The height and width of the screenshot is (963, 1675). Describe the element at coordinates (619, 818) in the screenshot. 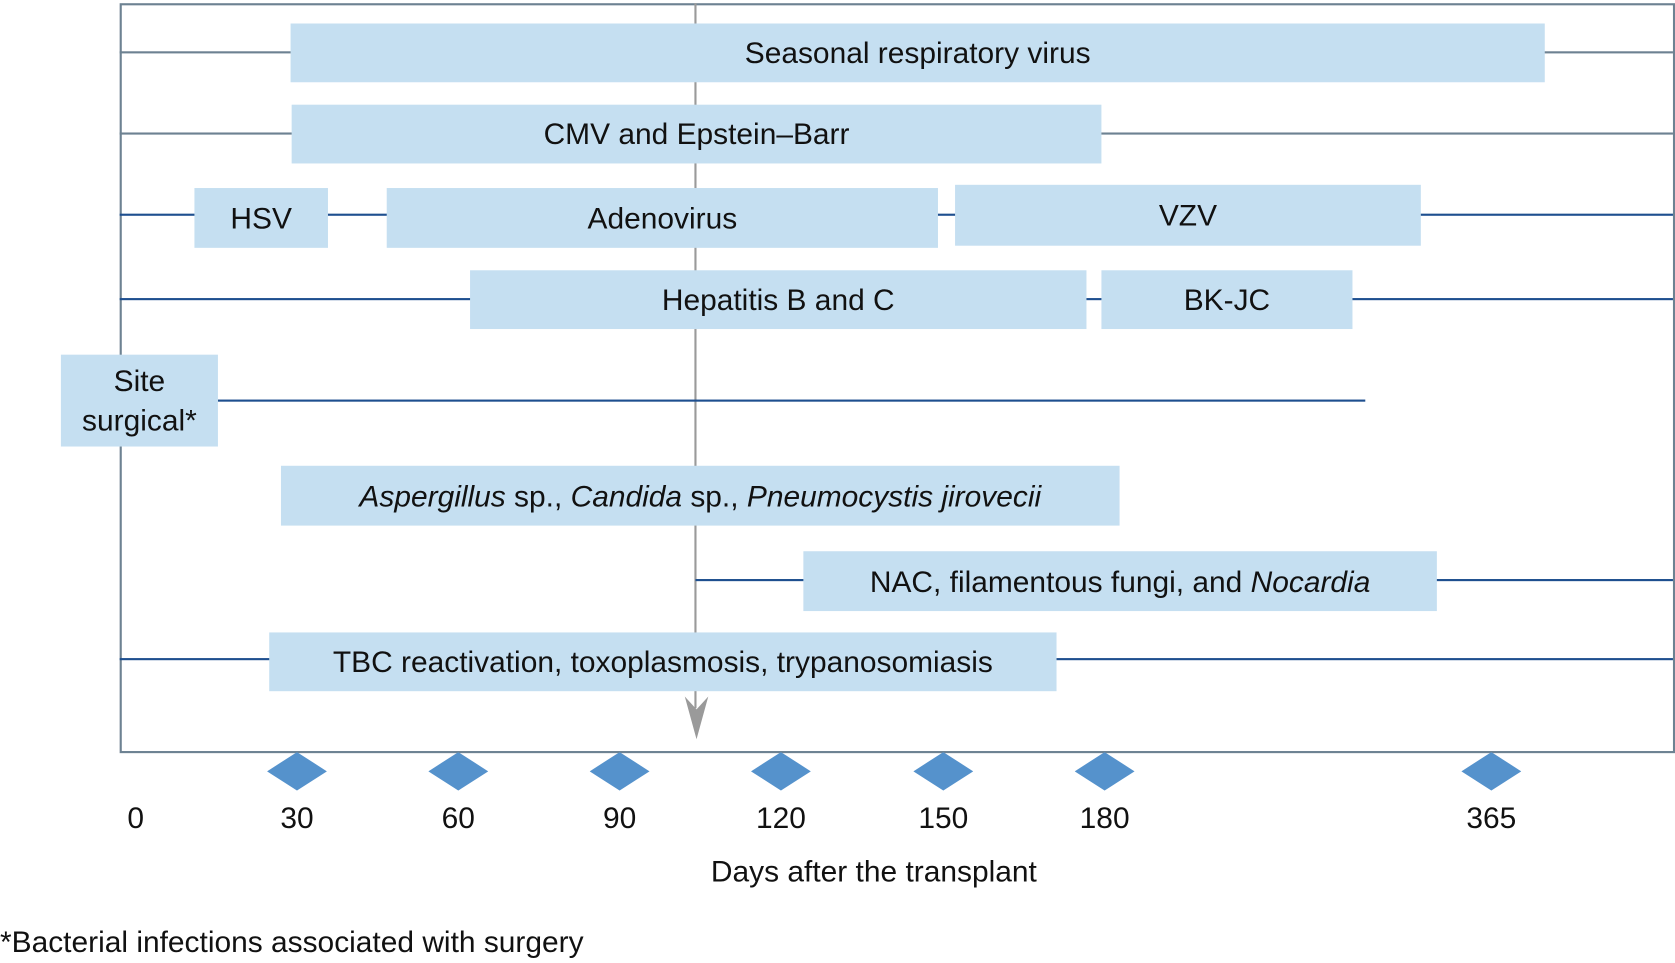

I see `tick-label: 90` at that location.